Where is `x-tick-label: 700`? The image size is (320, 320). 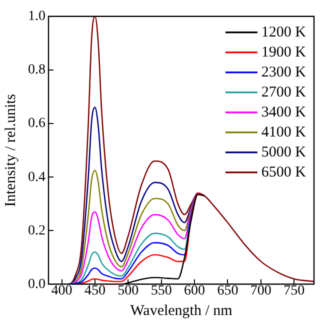
x-tick-label: 700 is located at coordinates (261, 290).